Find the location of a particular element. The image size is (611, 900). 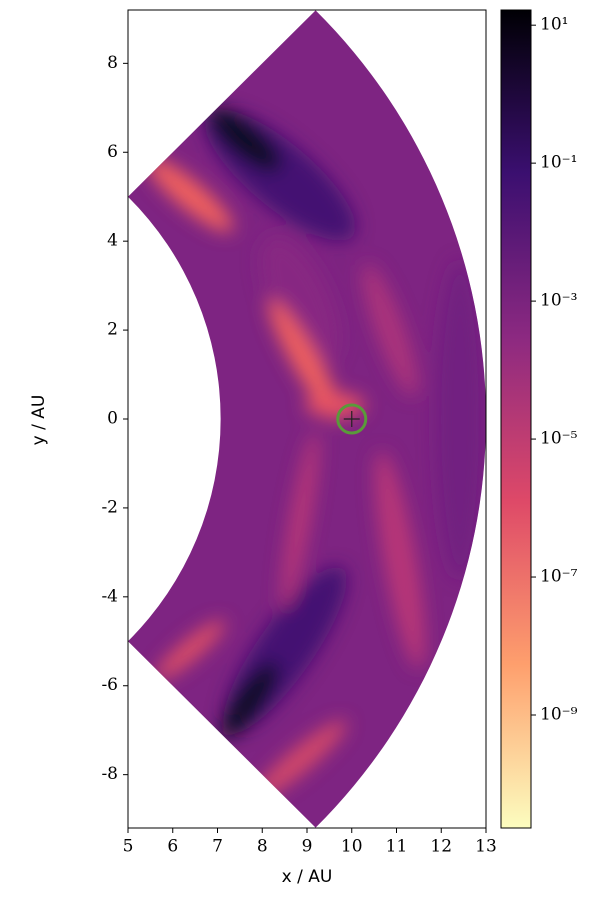

y-tick-label: 2 is located at coordinates (112, 330).